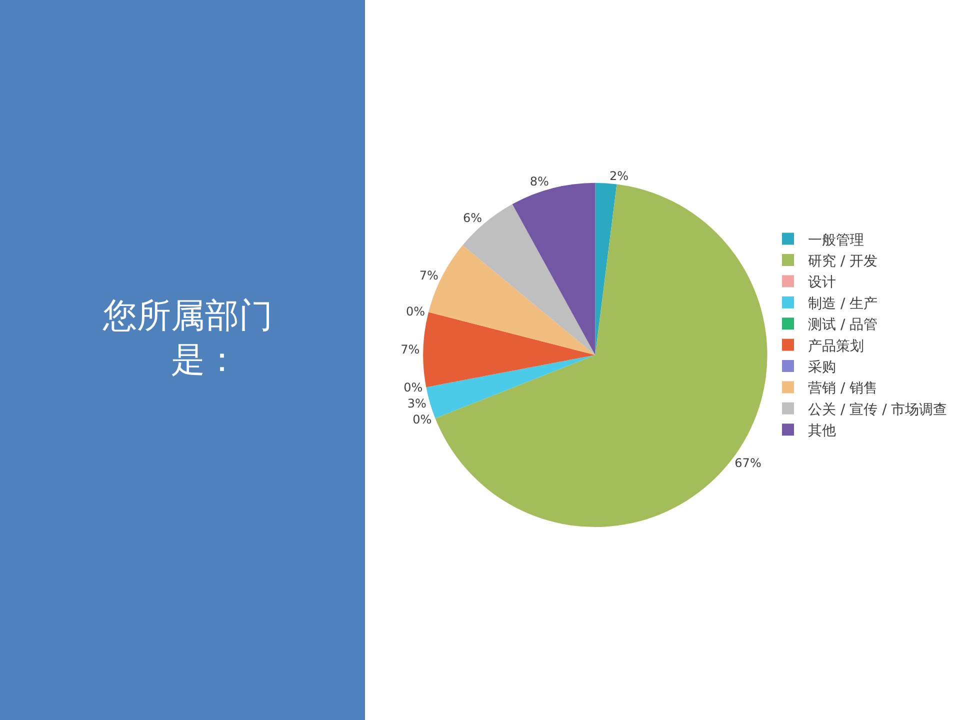 The image size is (960, 720). I want to click on legend-label: 营销 / 销售, so click(843, 388).